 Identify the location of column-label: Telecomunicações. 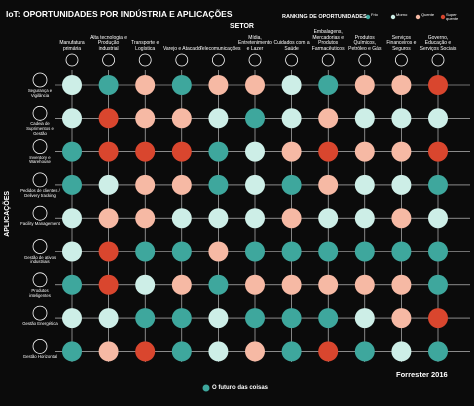
(220, 48).